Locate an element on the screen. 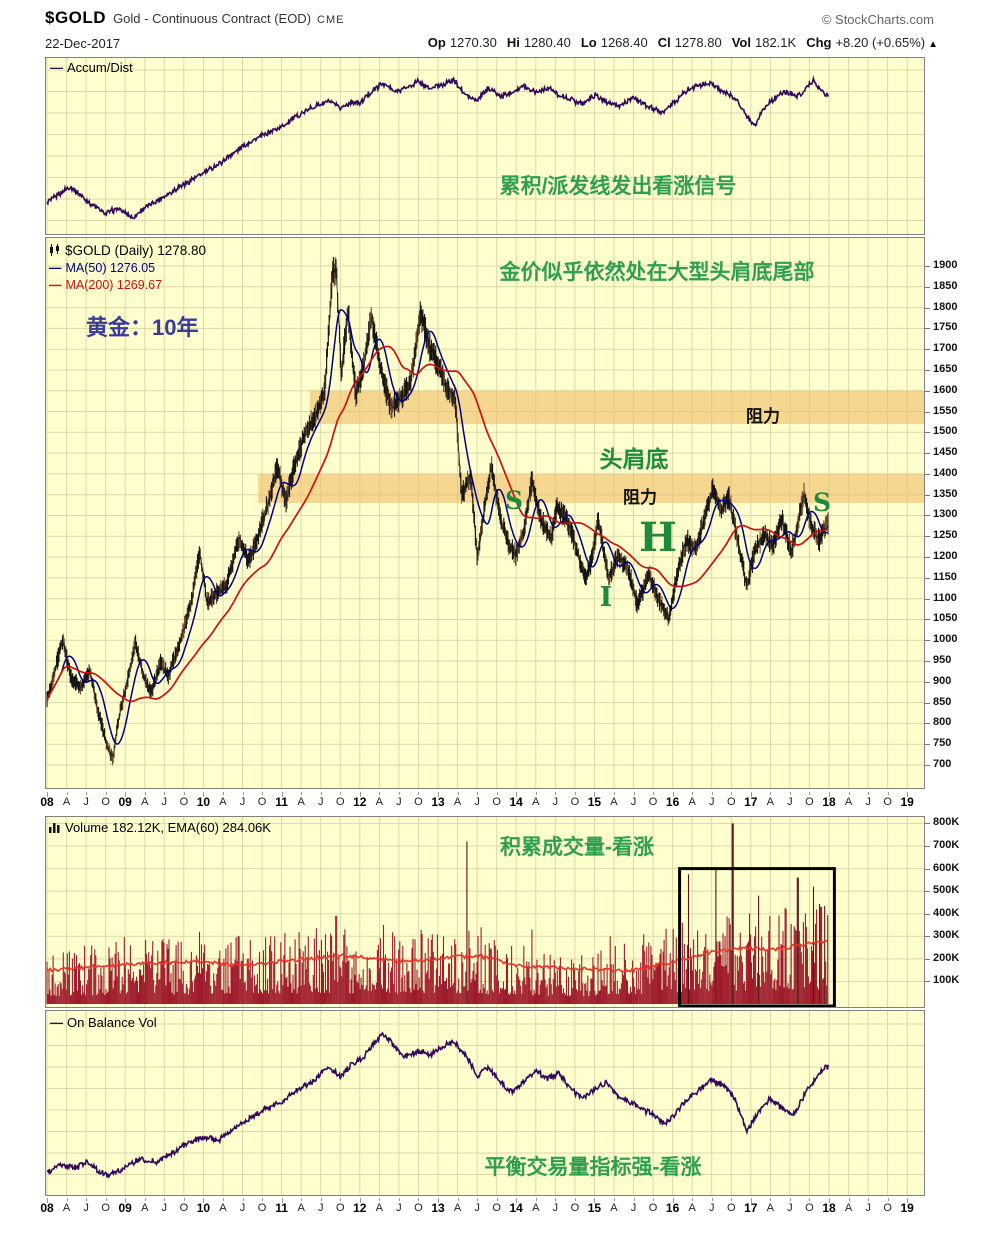  price-tick-label: 1150 is located at coordinates (945, 576).